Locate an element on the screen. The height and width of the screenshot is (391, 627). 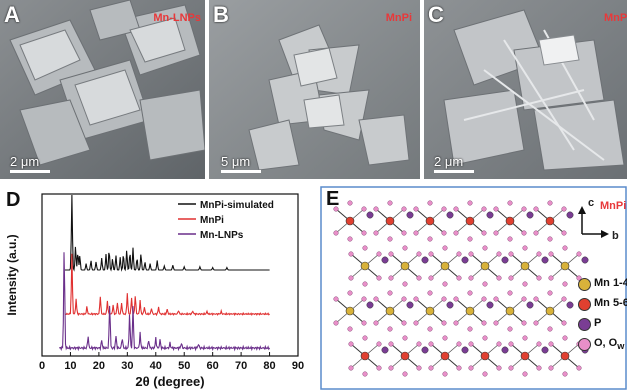
x-tick-label: 40 is located at coordinates (156, 366).